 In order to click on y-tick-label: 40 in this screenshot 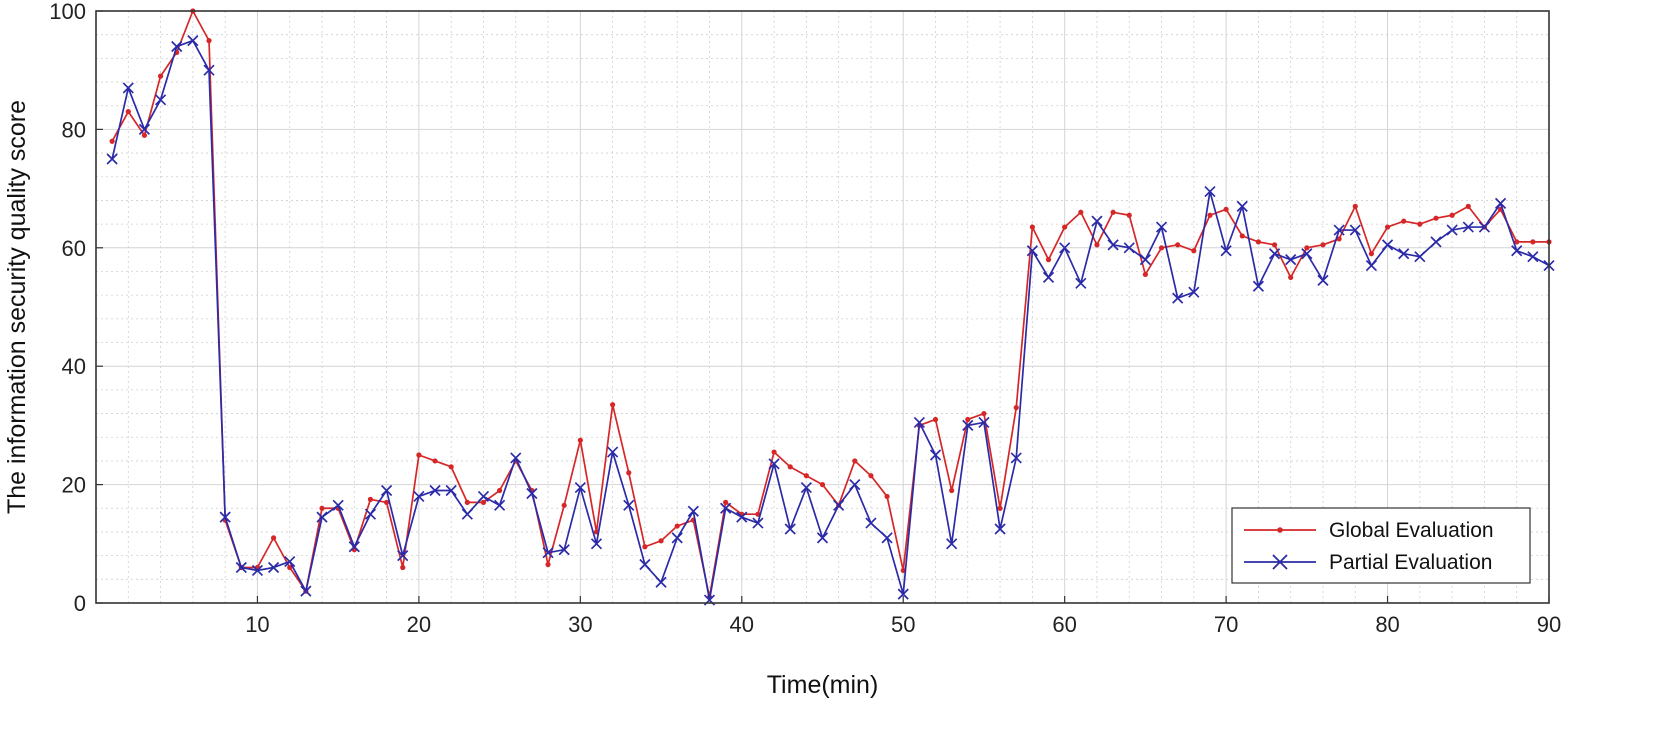, I will do `click(74, 366)`.